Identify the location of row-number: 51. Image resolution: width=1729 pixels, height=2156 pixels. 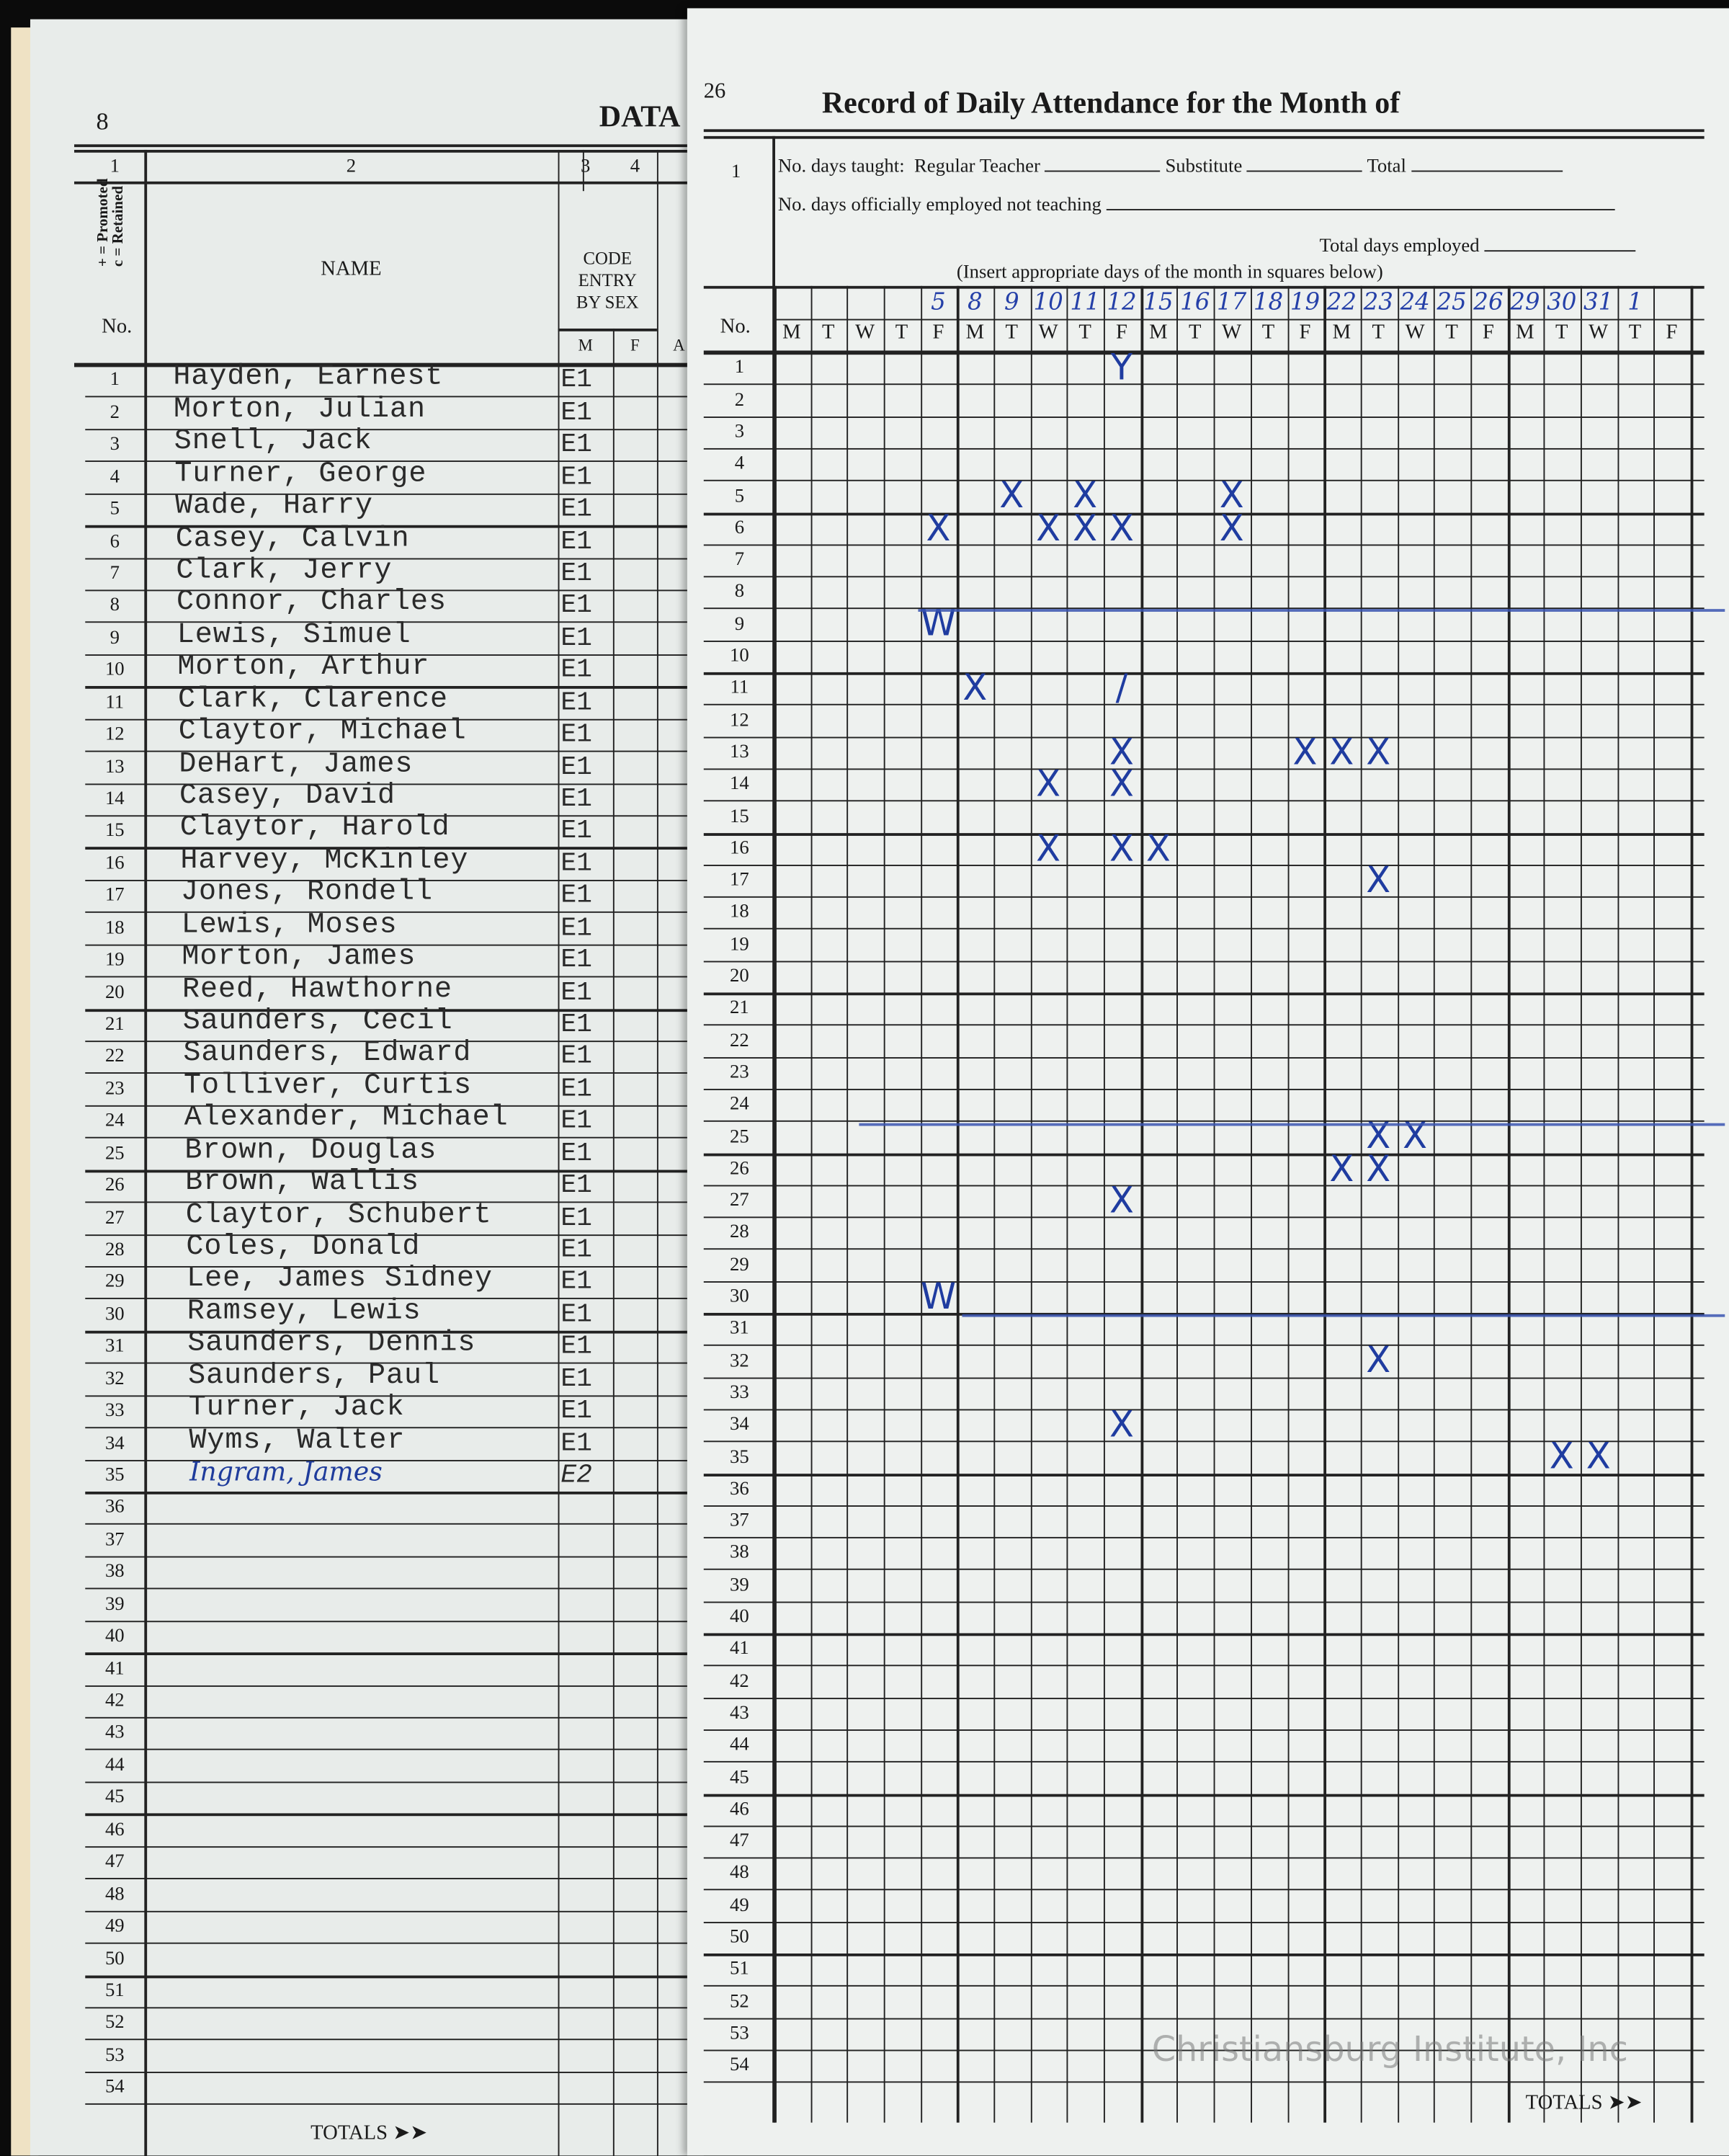
(115, 1991).